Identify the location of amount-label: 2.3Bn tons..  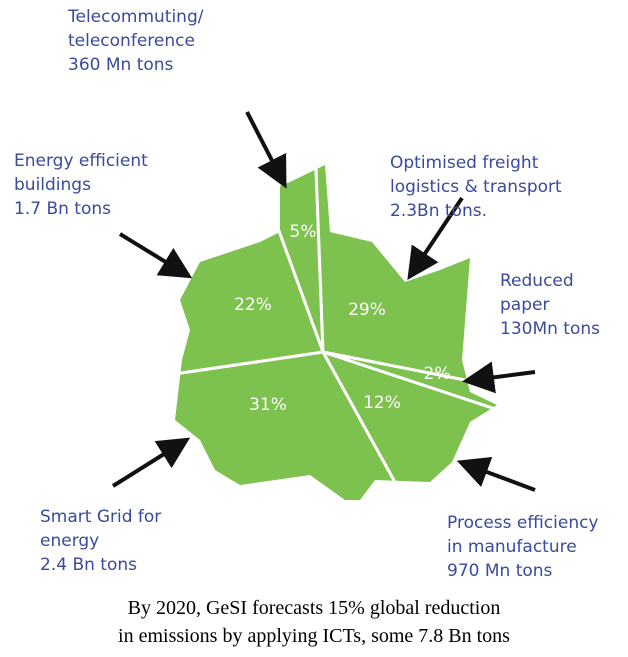
(438, 211).